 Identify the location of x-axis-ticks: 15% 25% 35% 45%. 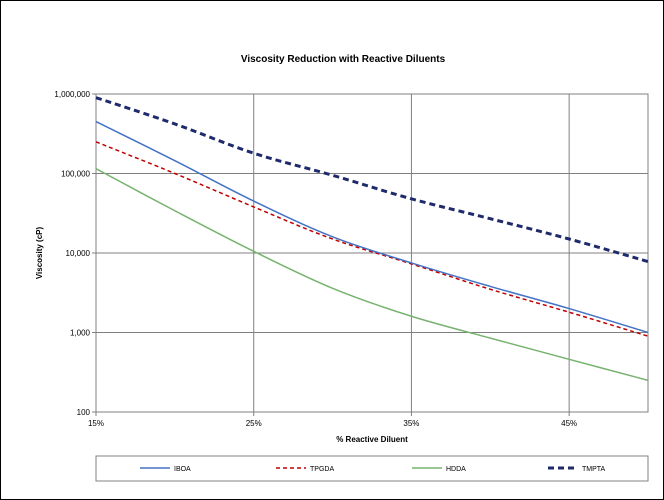
(332, 420).